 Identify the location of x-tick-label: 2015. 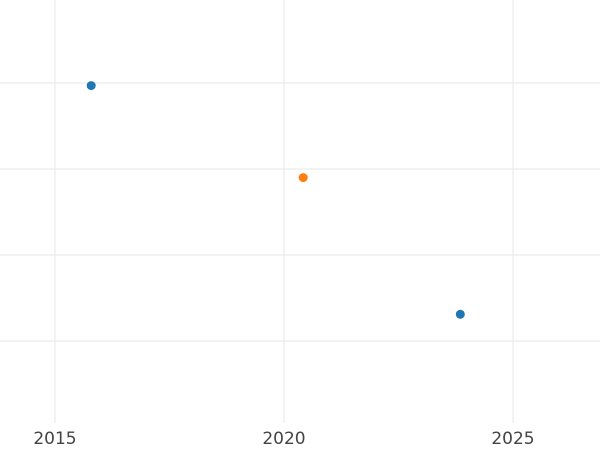
(54, 439).